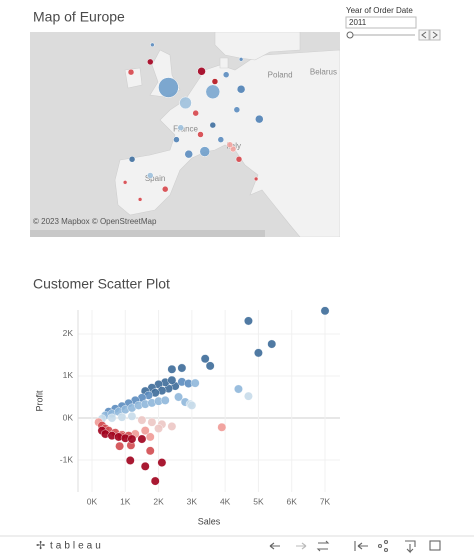 This screenshot has width=474, height=557. Describe the element at coordinates (92, 501) in the screenshot. I see `x-tick-label: 0K` at that location.